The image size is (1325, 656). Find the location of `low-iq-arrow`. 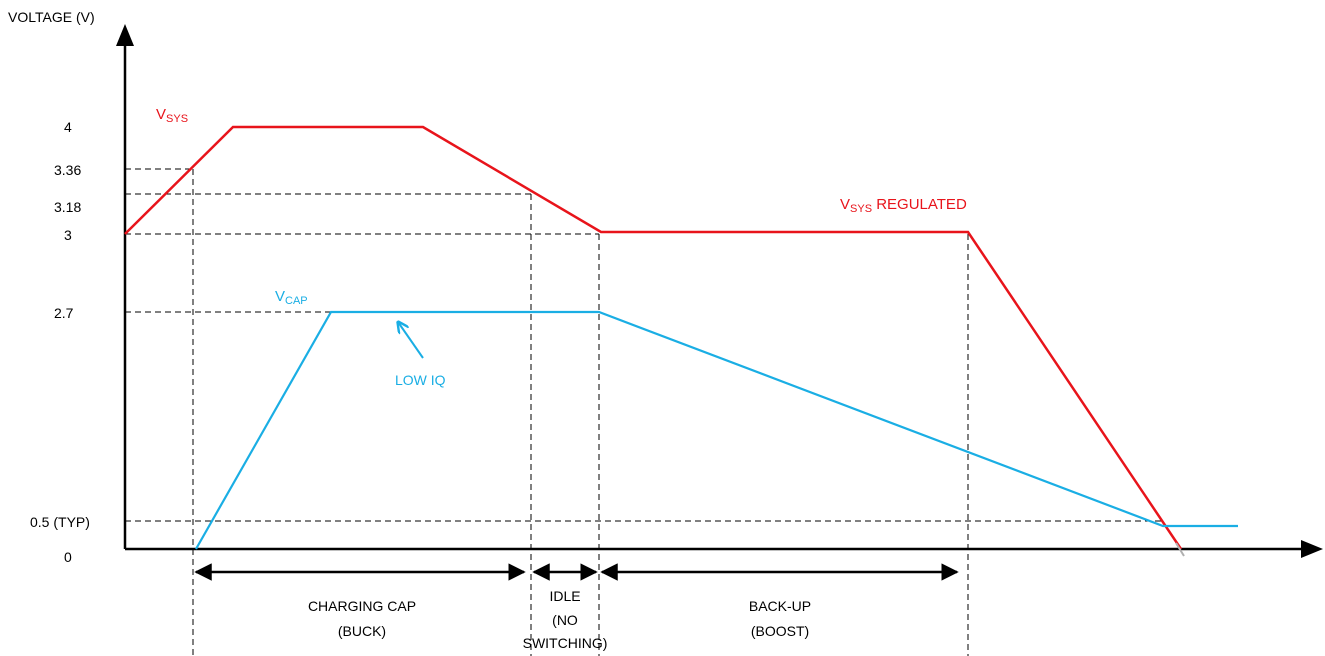

low-iq-arrow is located at coordinates (411, 340).